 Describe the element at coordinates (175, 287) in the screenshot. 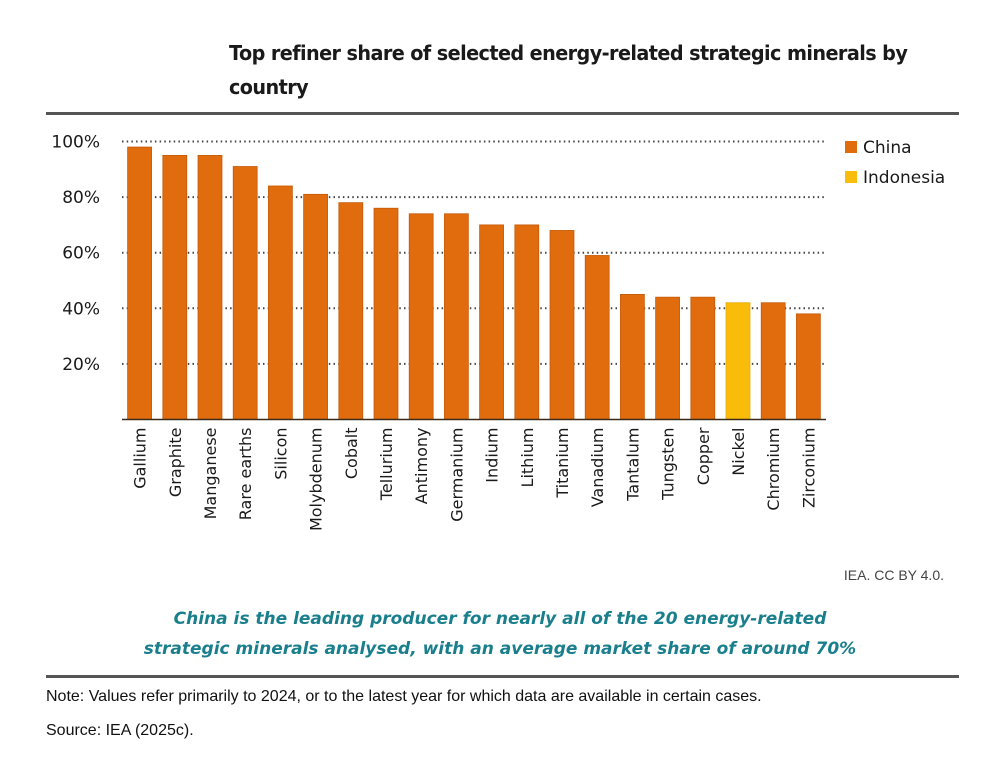

I see `bar-graphite` at that location.